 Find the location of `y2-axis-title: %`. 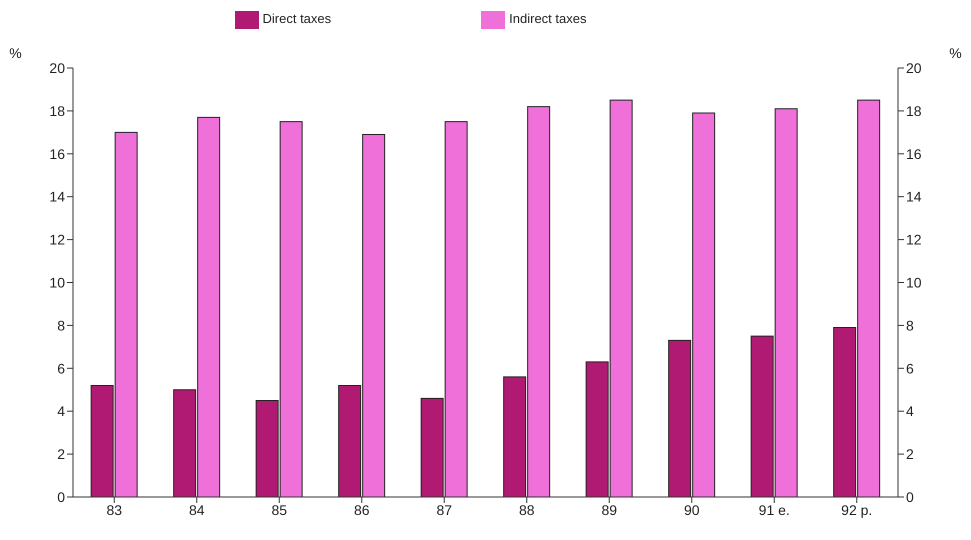

y2-axis-title: % is located at coordinates (955, 53).